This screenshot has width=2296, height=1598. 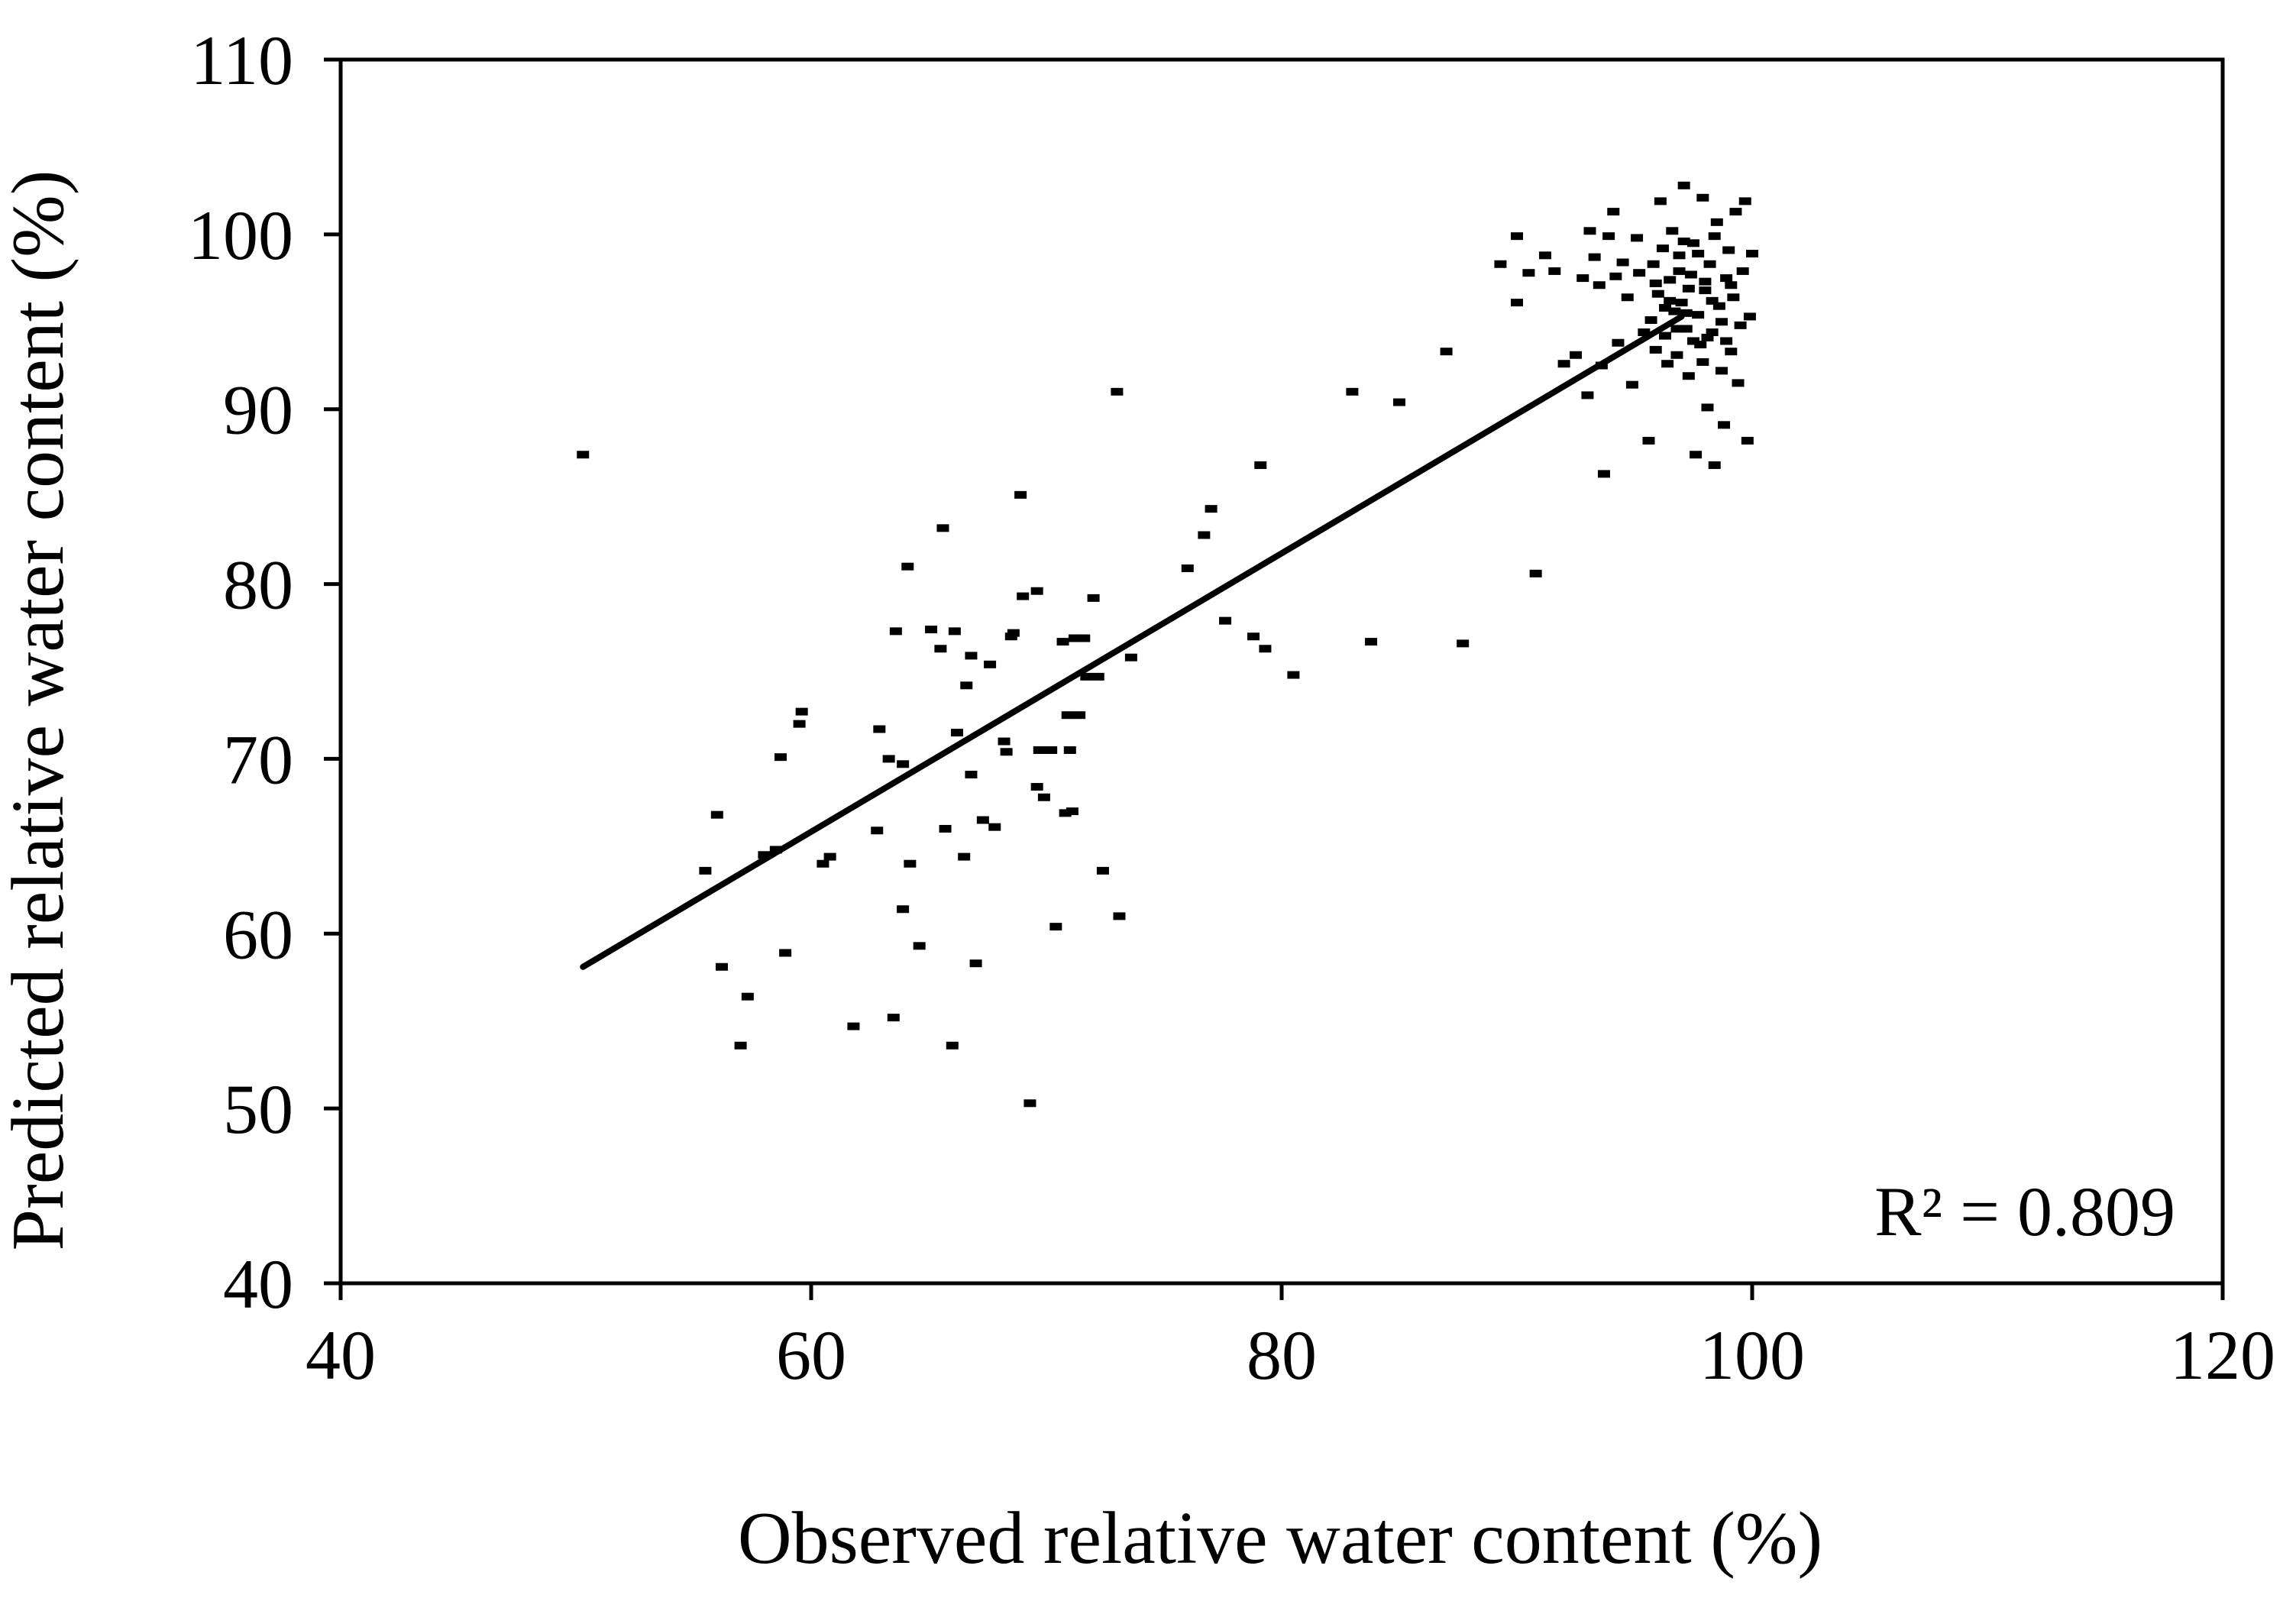 I want to click on x-tick-label: 100, so click(x=1752, y=1355).